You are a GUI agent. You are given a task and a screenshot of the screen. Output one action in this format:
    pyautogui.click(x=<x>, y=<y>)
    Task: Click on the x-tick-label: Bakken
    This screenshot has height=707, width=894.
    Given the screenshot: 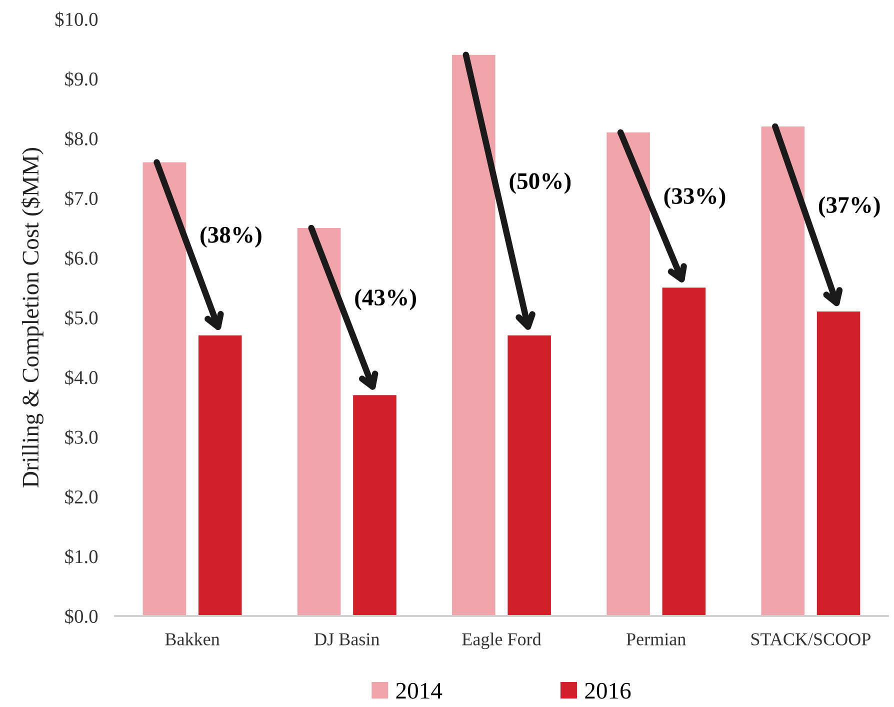 What is the action you would take?
    pyautogui.click(x=192, y=639)
    